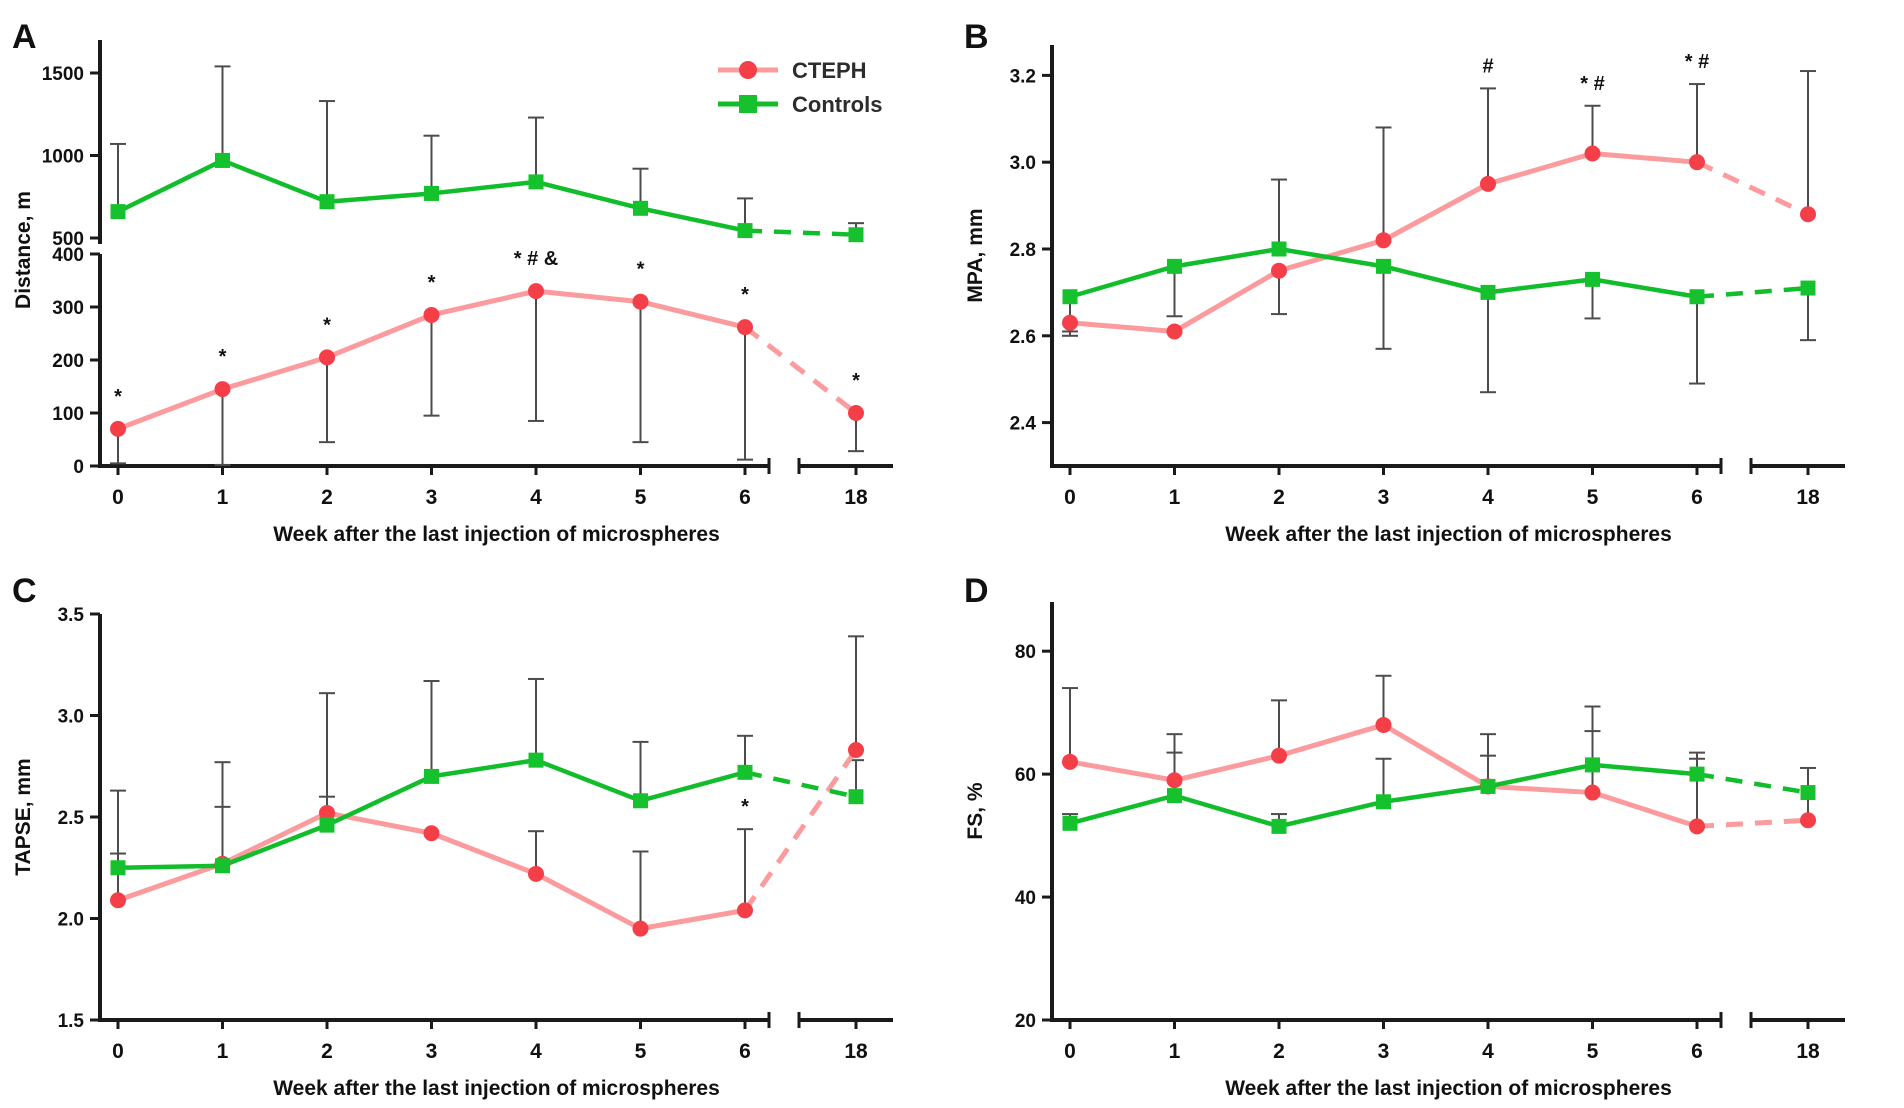 The image size is (1904, 1108). I want to click on svg-text: FS, %, so click(975, 811).